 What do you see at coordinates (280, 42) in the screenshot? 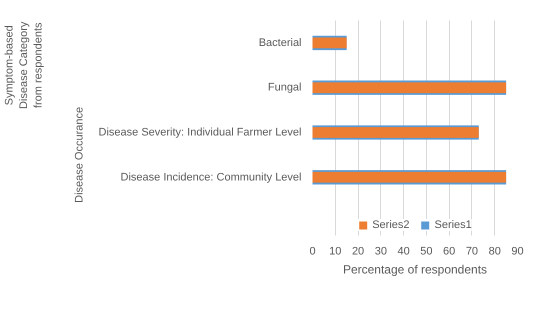
I see `y-tick-label: Bacterial` at bounding box center [280, 42].